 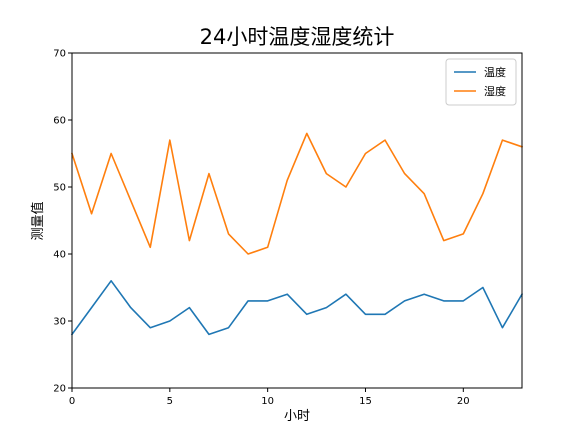 I want to click on legend: 温度湿度, so click(x=481, y=82).